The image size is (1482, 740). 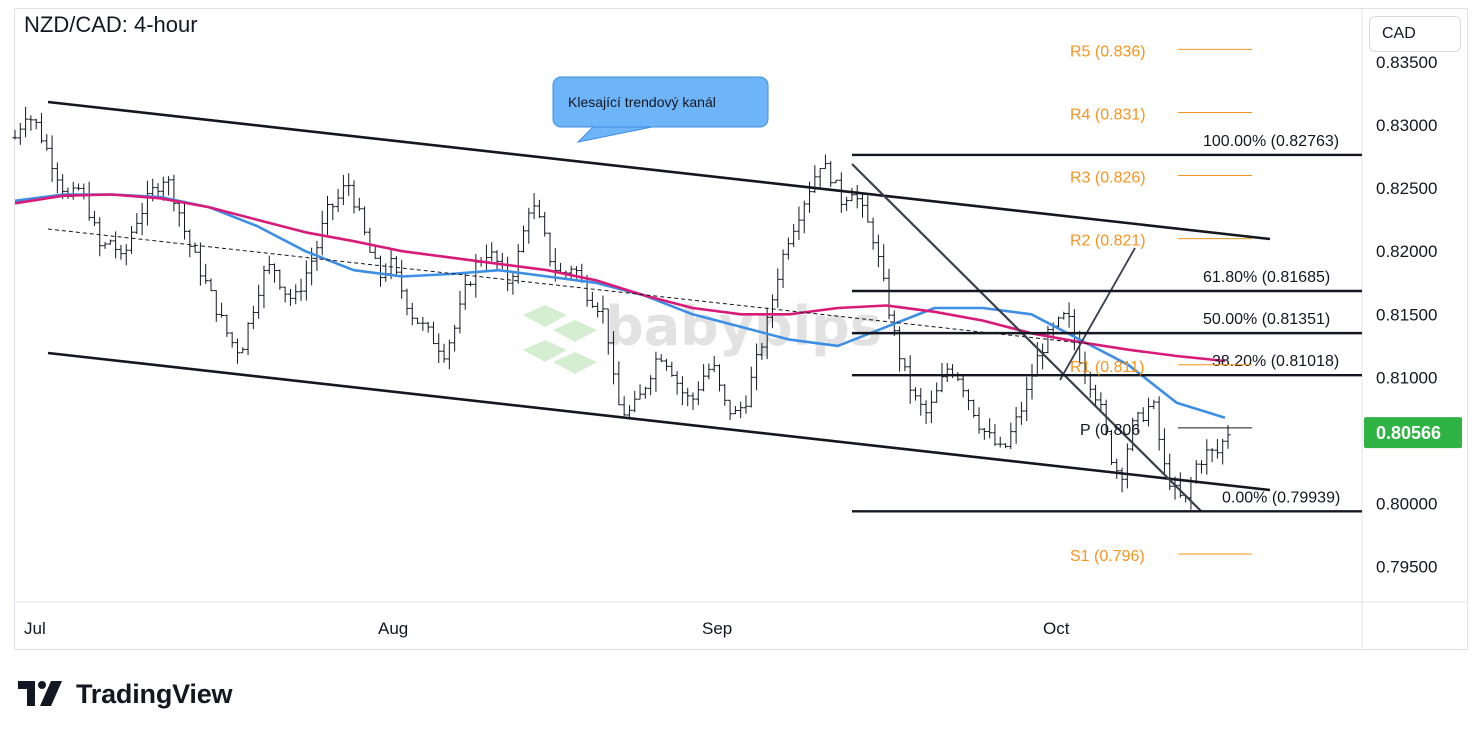 I want to click on time-tick-label: Aug, so click(x=393, y=628).